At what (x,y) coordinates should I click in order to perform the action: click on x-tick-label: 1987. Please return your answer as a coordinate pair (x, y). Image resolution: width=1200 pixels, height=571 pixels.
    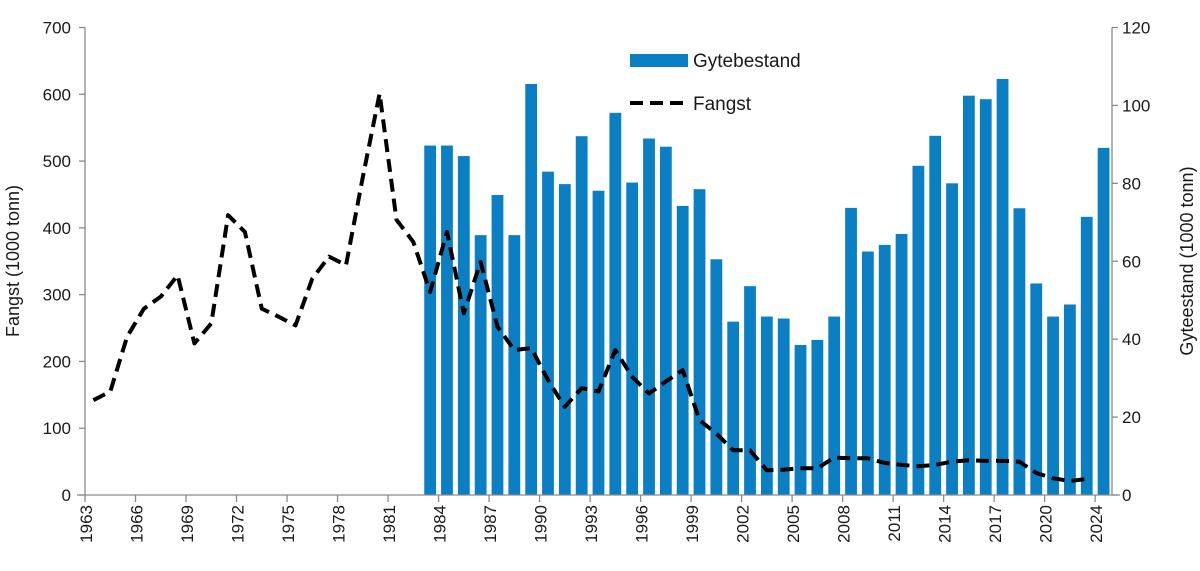
    Looking at the image, I should click on (490, 524).